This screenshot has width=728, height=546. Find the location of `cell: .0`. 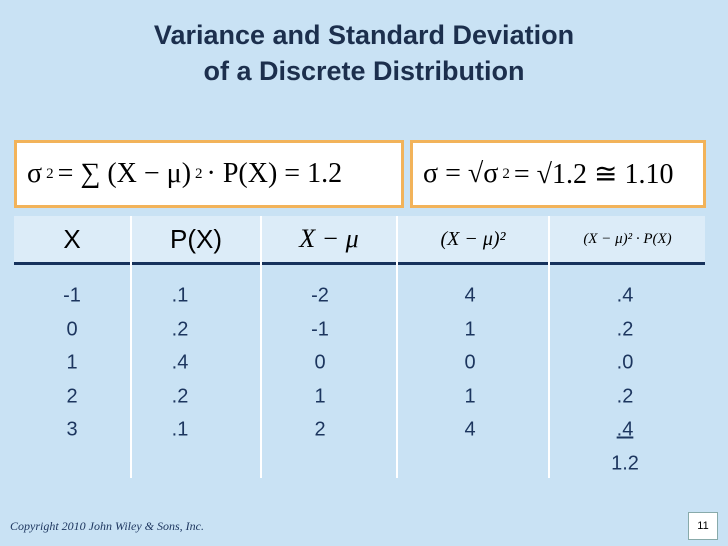

cell: .0 is located at coordinates (625, 362).